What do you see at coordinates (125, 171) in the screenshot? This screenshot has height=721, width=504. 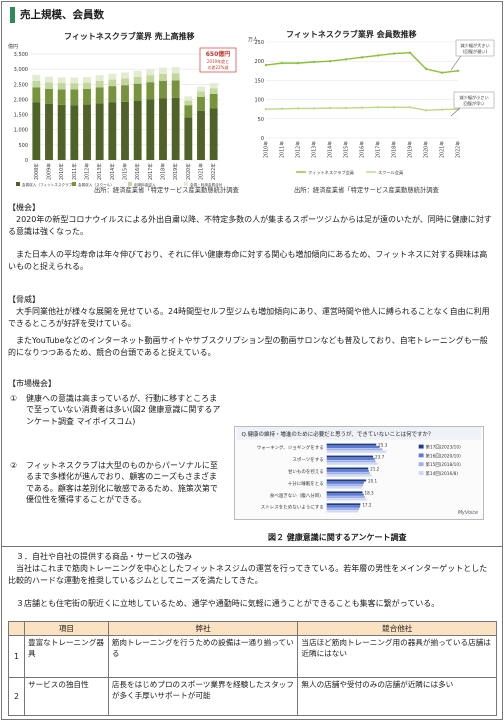 I see `chart1-xtick: 2015年` at bounding box center [125, 171].